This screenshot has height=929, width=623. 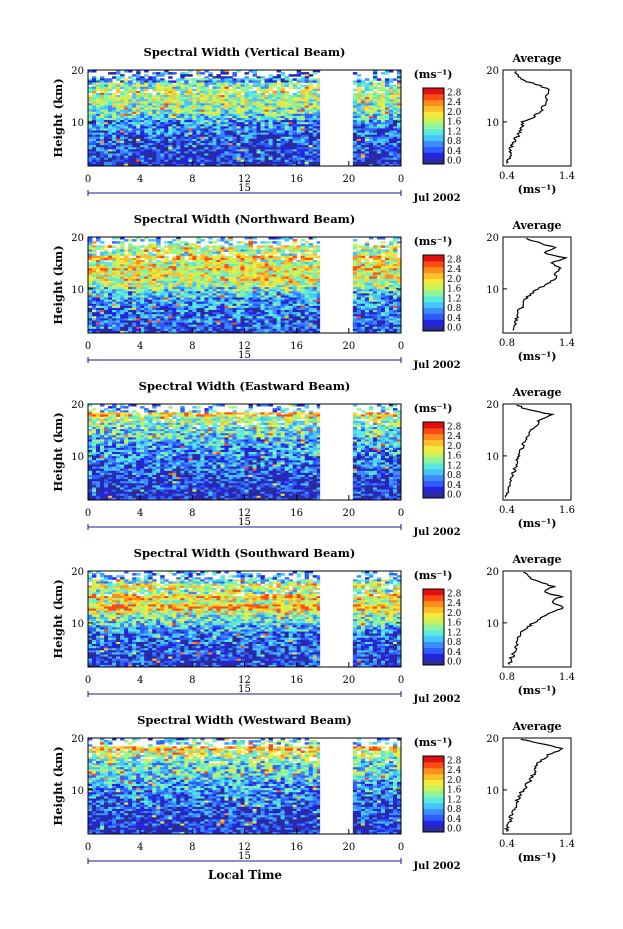 What do you see at coordinates (536, 618) in the screenshot?
I see `mean-width-line` at bounding box center [536, 618].